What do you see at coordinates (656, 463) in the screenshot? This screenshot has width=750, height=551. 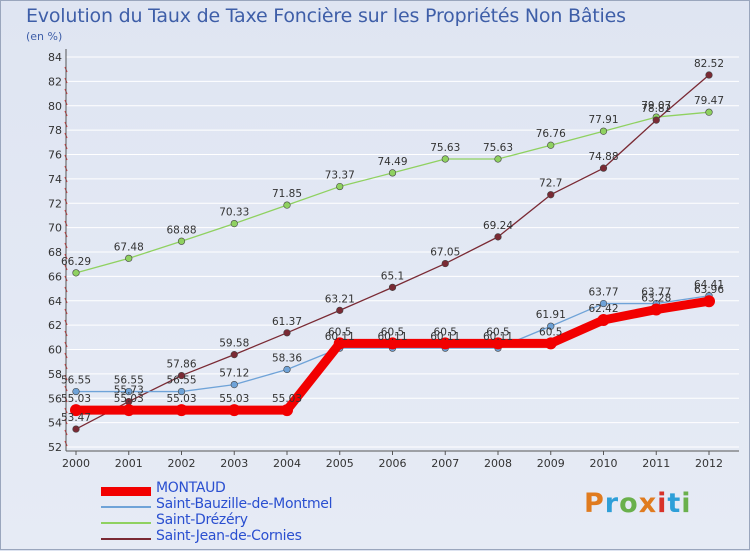 I see `x-tick-label: 2011` at bounding box center [656, 463].